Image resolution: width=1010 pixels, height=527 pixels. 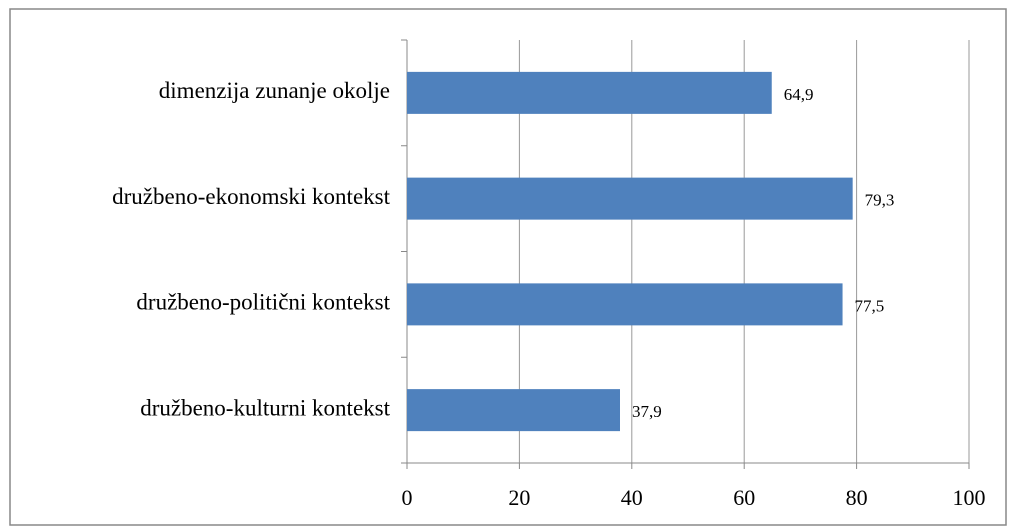 I want to click on x-tick-label: 80, so click(x=857, y=497).